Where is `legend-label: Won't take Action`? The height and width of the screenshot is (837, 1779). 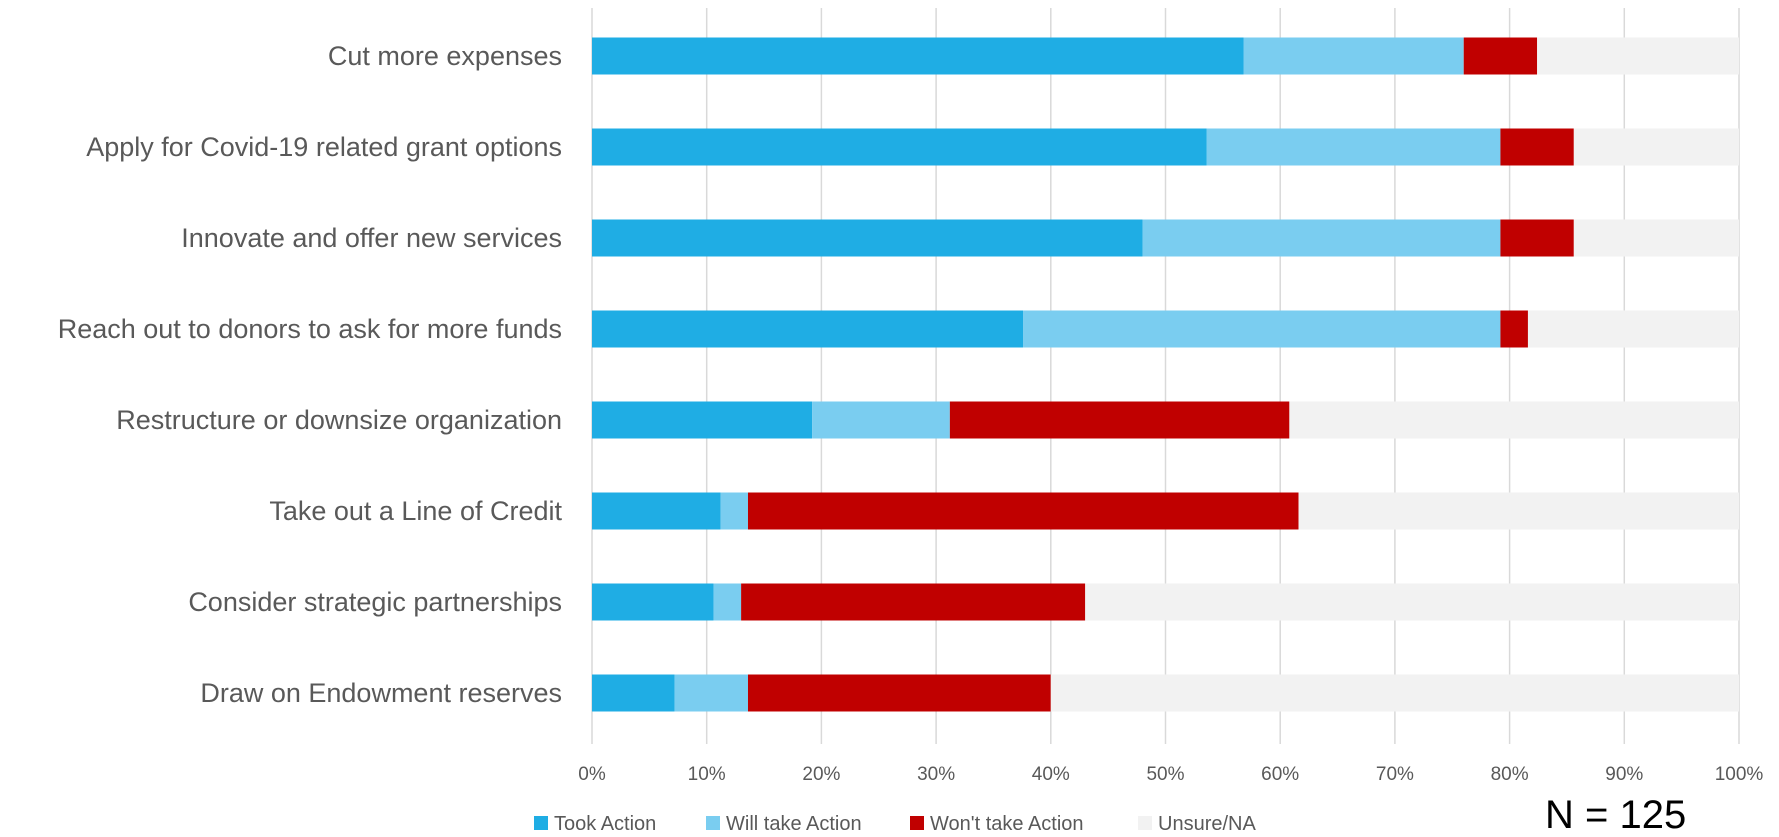 legend-label: Won't take Action is located at coordinates (1007, 824).